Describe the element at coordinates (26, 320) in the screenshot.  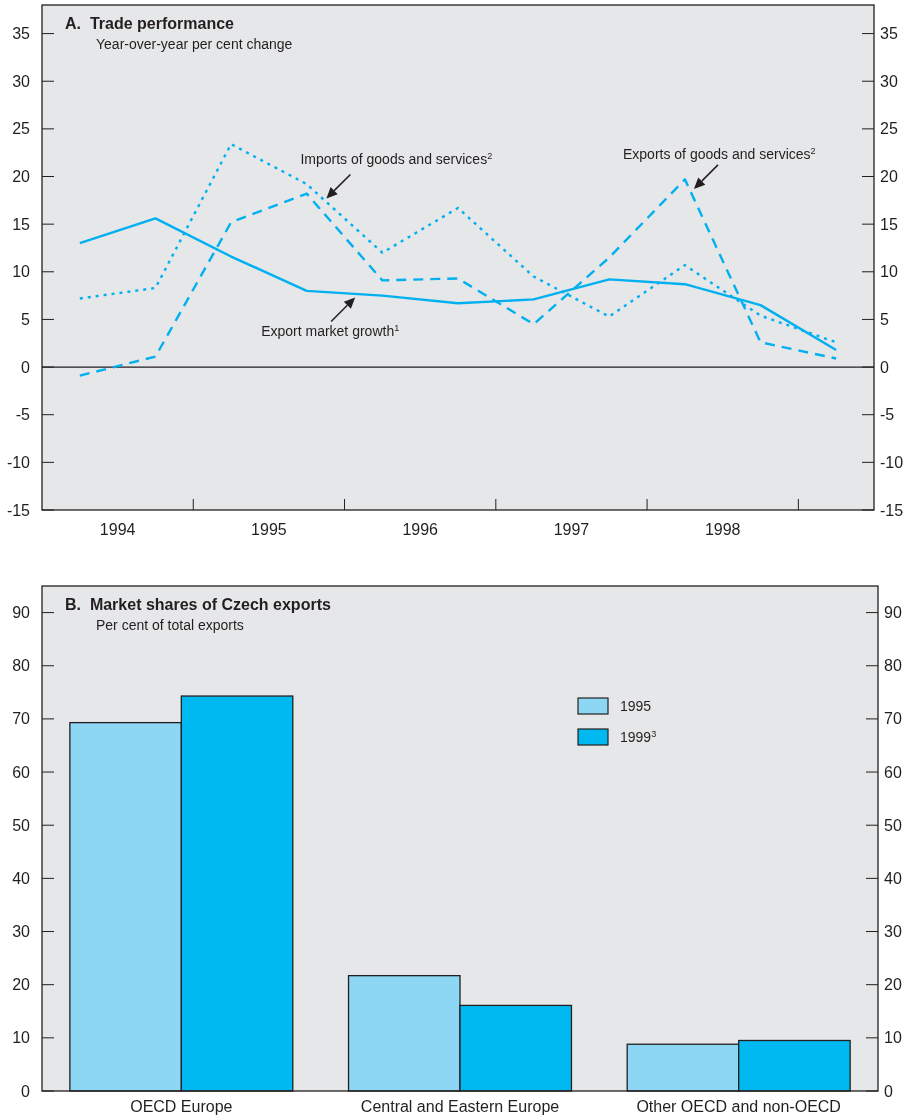
I see `y-tick-label: 5` at that location.